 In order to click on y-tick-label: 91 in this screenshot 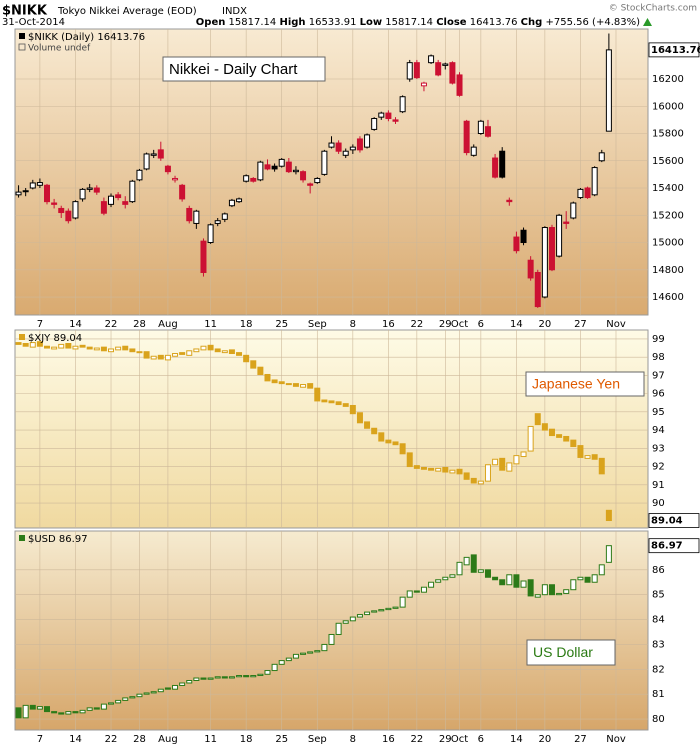, I will do `click(658, 485)`.